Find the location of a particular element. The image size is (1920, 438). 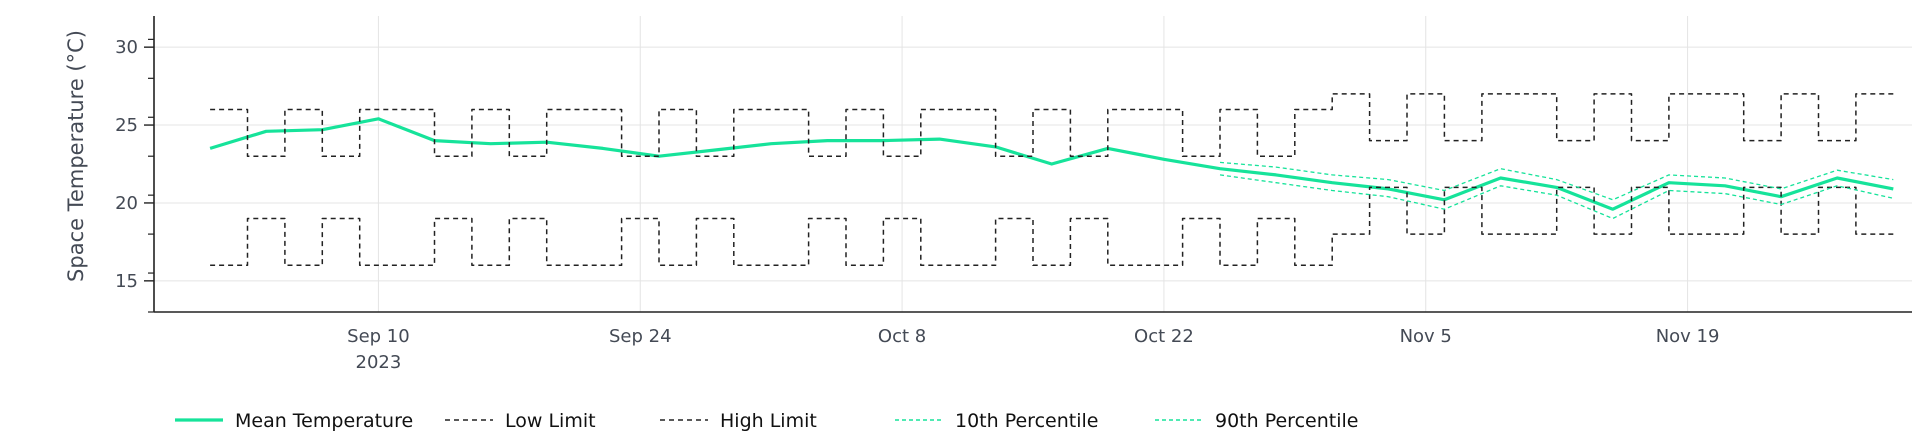

x-ticks: Sep 10 2023 Sep 24 Oct 8 Oct 22 Nov 5 Nov 19 is located at coordinates (1033, 349).